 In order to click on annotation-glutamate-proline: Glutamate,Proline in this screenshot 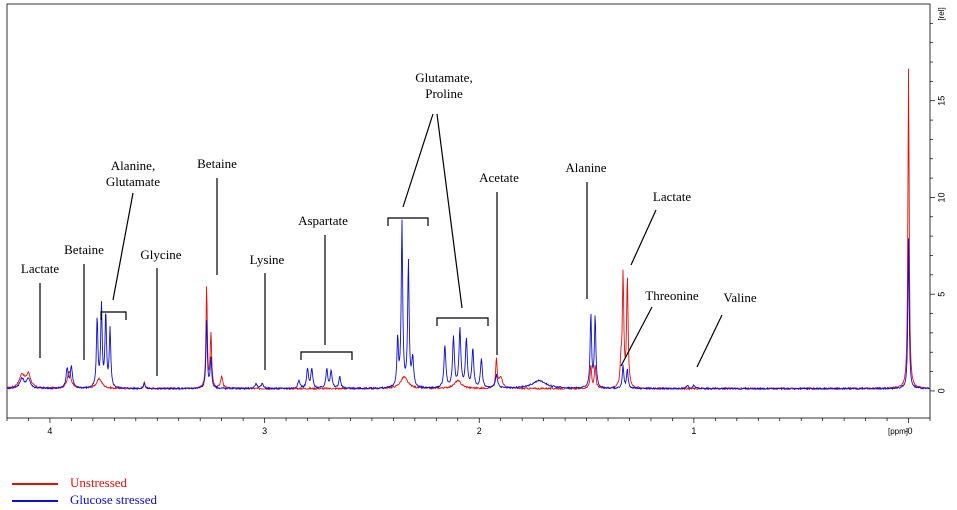, I will do `click(438, 198)`.